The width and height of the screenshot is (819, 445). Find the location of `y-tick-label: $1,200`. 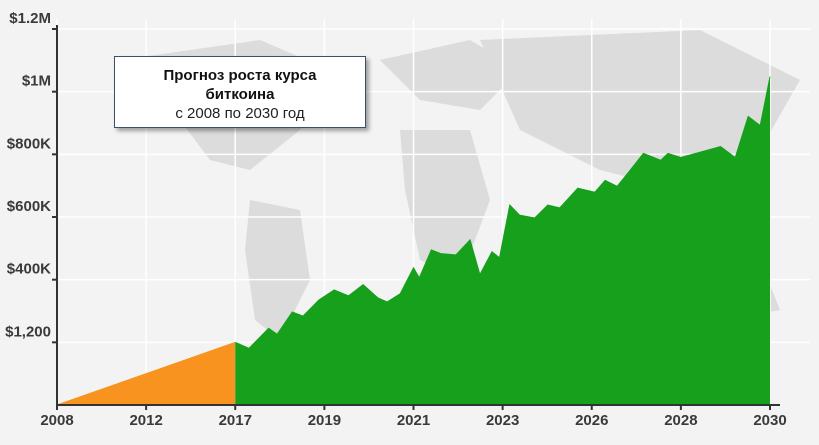

y-tick-label: $1,200 is located at coordinates (28, 331).